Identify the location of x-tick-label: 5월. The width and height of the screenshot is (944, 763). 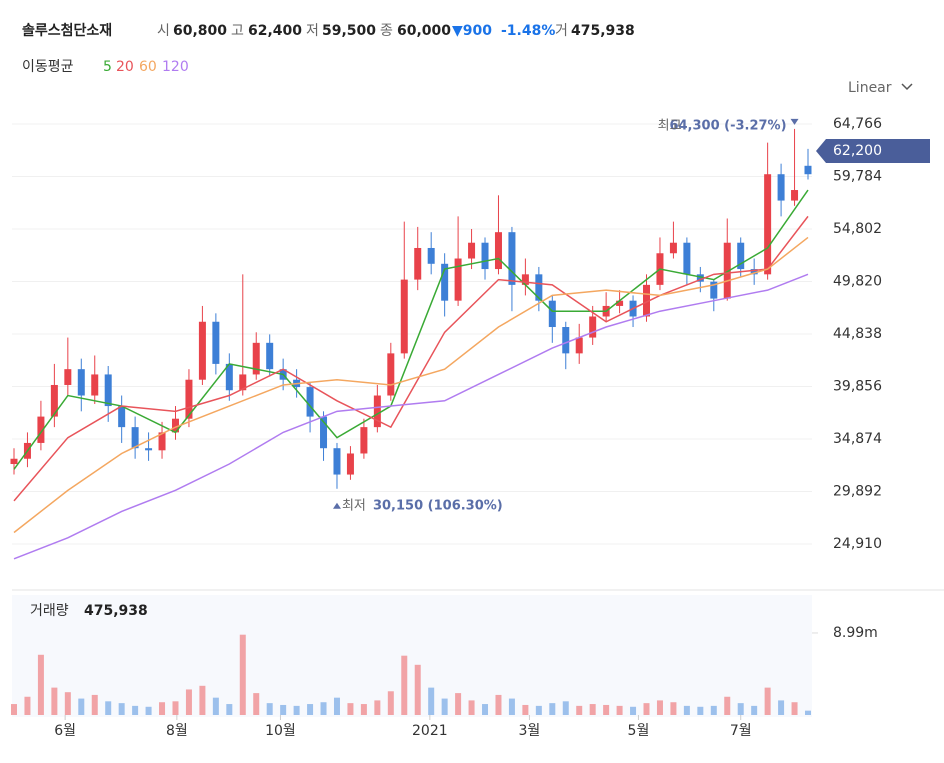
(639, 731).